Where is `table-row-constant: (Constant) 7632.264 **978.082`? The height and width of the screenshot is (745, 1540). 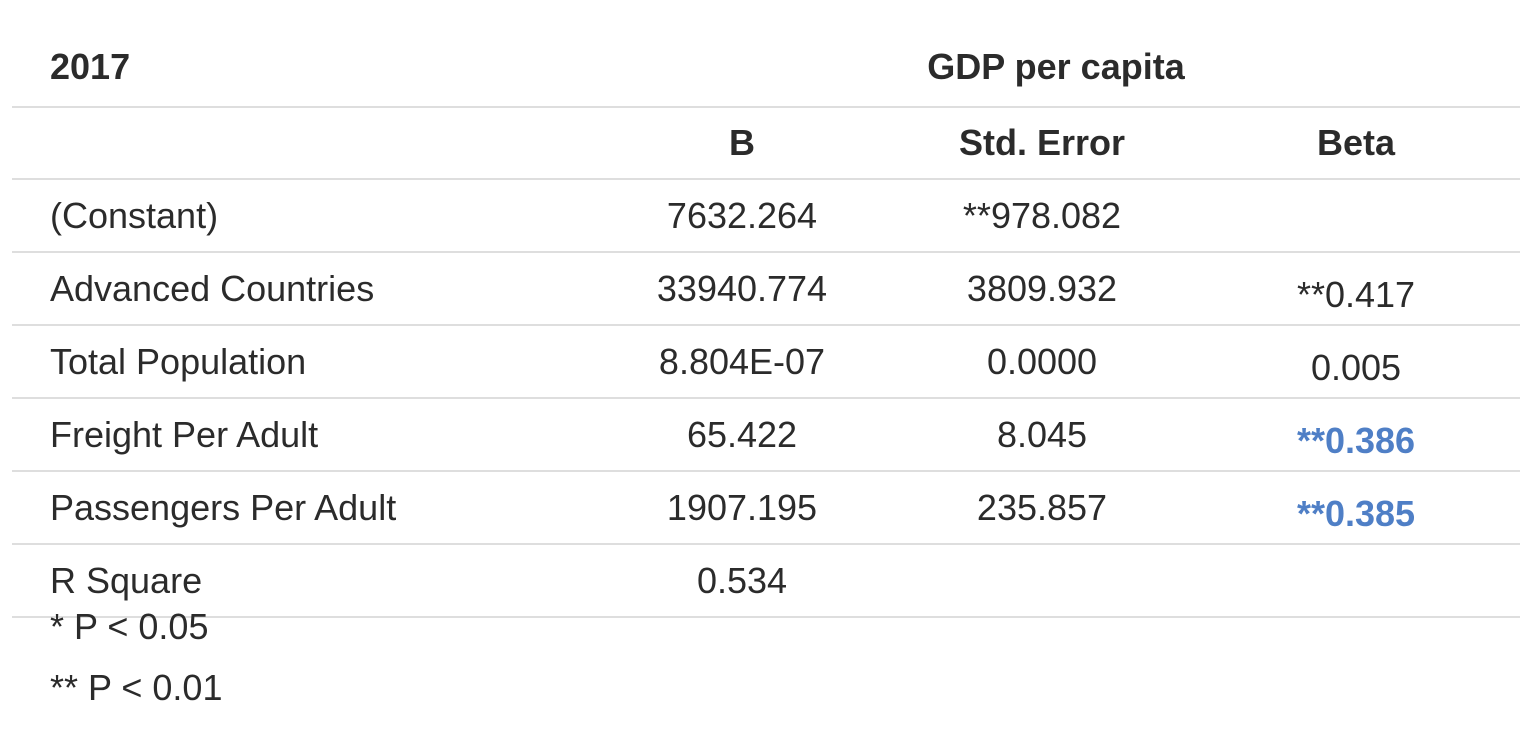 table-row-constant: (Constant) 7632.264 **978.082 is located at coordinates (766, 216).